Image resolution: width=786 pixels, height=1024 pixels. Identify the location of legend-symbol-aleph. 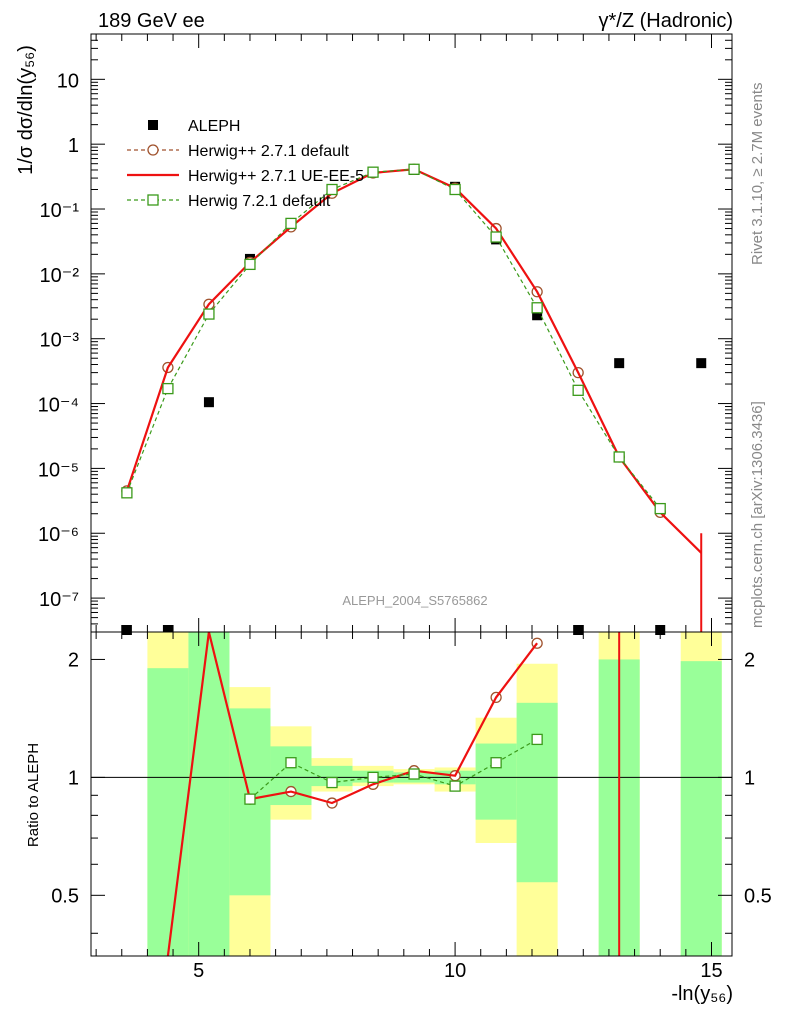
(153, 125).